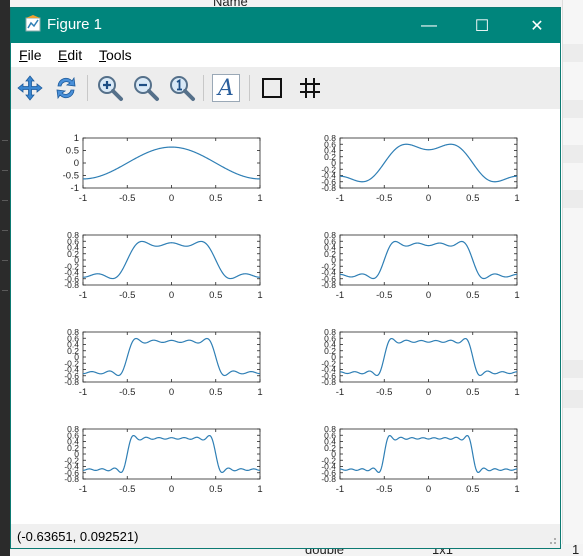 The height and width of the screenshot is (557, 583). What do you see at coordinates (146, 88) in the screenshot?
I see `zoom-out-icon` at bounding box center [146, 88].